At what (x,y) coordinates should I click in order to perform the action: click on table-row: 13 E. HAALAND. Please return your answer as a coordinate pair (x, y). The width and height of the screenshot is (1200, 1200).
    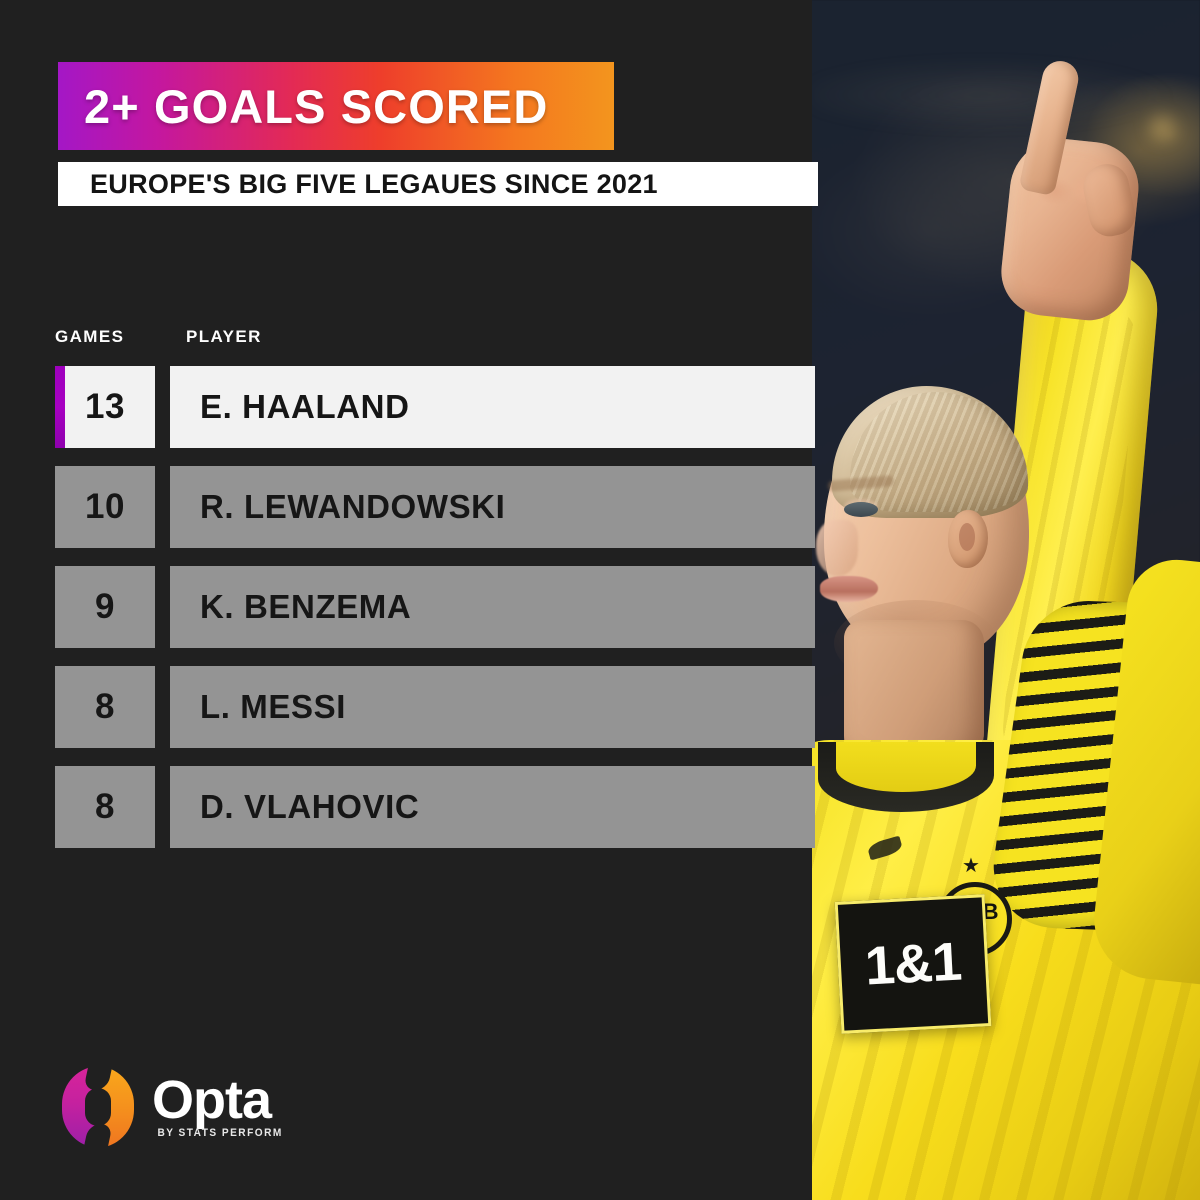
    Looking at the image, I should click on (435, 407).